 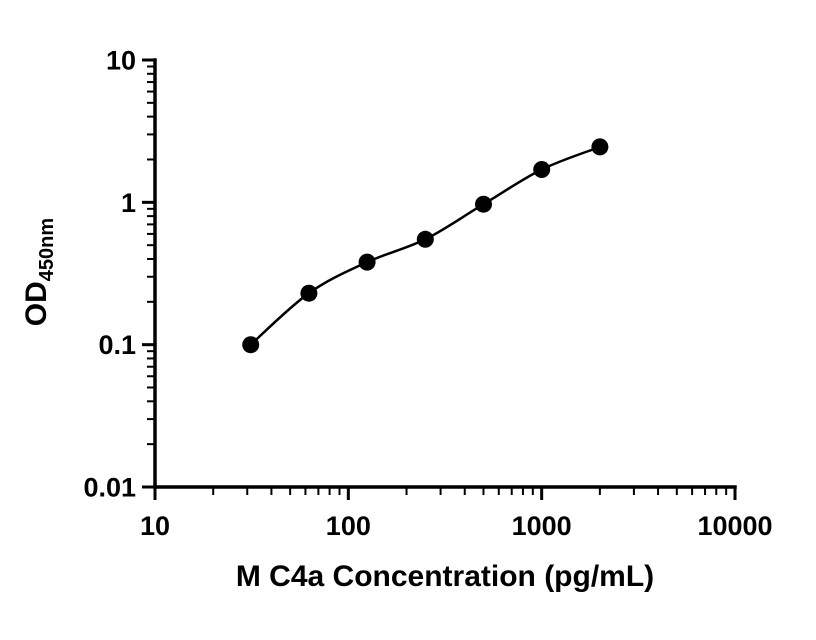 What do you see at coordinates (121, 60) in the screenshot?
I see `y-axis-tick-label: 10` at bounding box center [121, 60].